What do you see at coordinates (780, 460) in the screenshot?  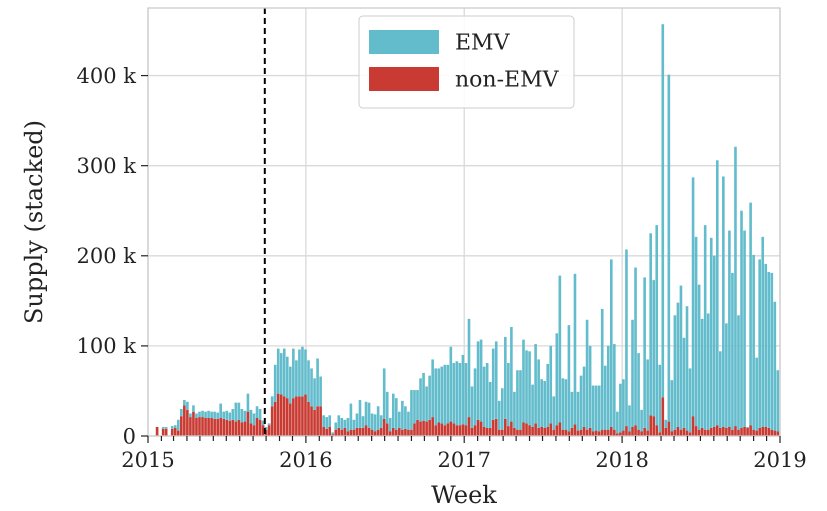 I see `x-tick-label: 2019` at bounding box center [780, 460].